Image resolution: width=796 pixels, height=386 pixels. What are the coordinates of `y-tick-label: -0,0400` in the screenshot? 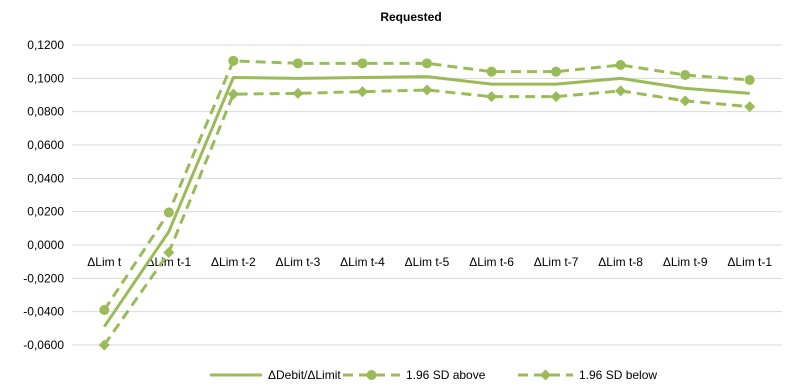 It's located at (43, 312).